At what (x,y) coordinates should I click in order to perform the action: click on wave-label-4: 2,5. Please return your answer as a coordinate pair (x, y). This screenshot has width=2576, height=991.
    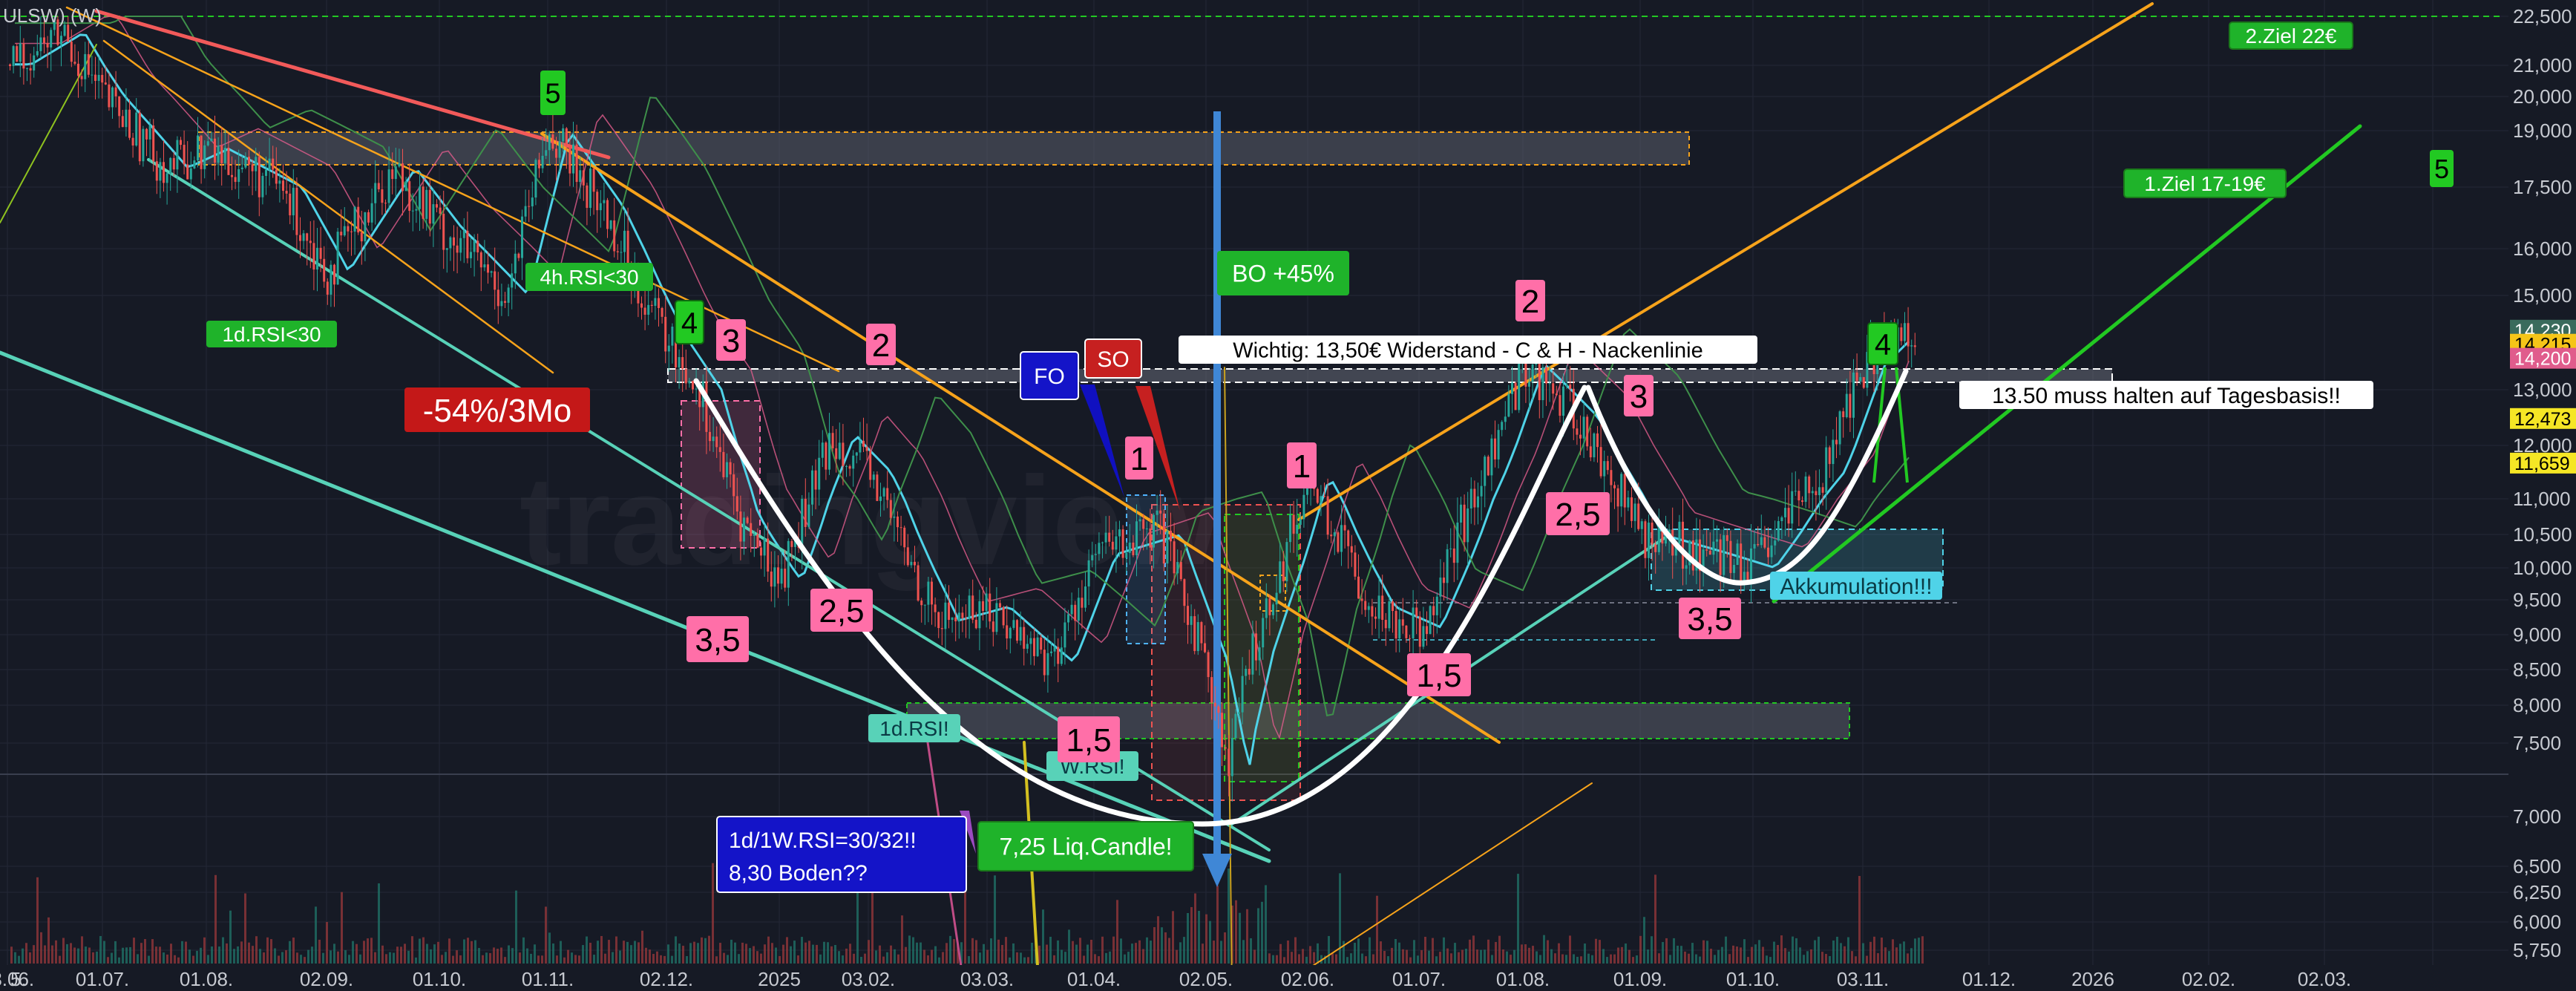
    Looking at the image, I should click on (841, 610).